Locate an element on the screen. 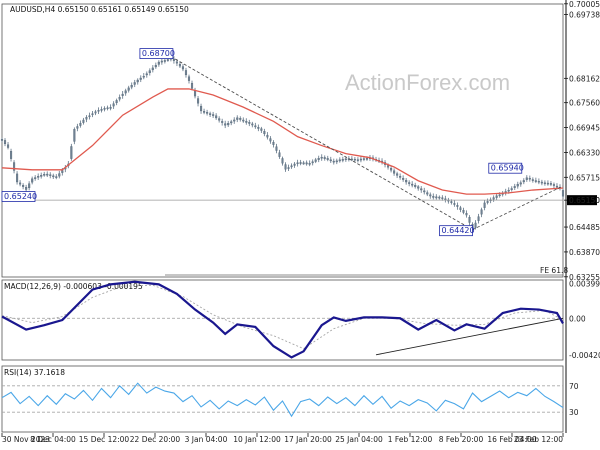  main-y-tick-label-5: 0.66330 is located at coordinates (584, 152).